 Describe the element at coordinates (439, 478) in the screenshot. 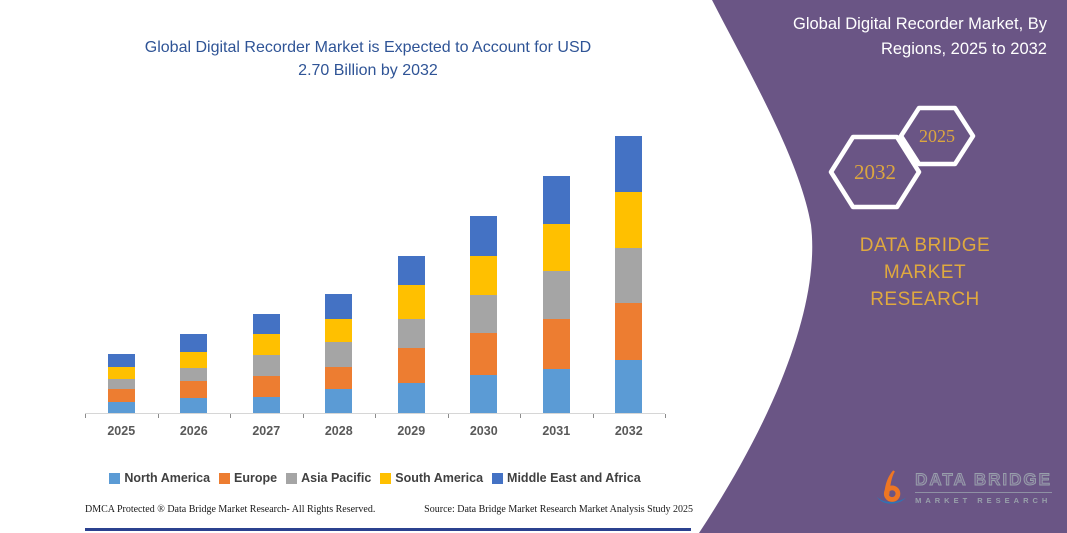

I see `legend-label-south-america: South America` at that location.